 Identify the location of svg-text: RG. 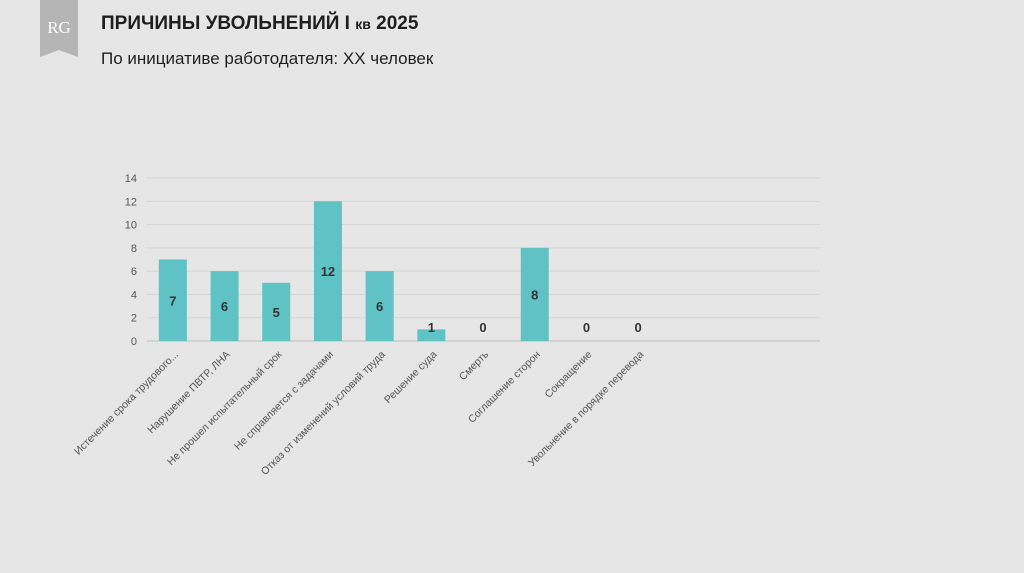
(59, 27).